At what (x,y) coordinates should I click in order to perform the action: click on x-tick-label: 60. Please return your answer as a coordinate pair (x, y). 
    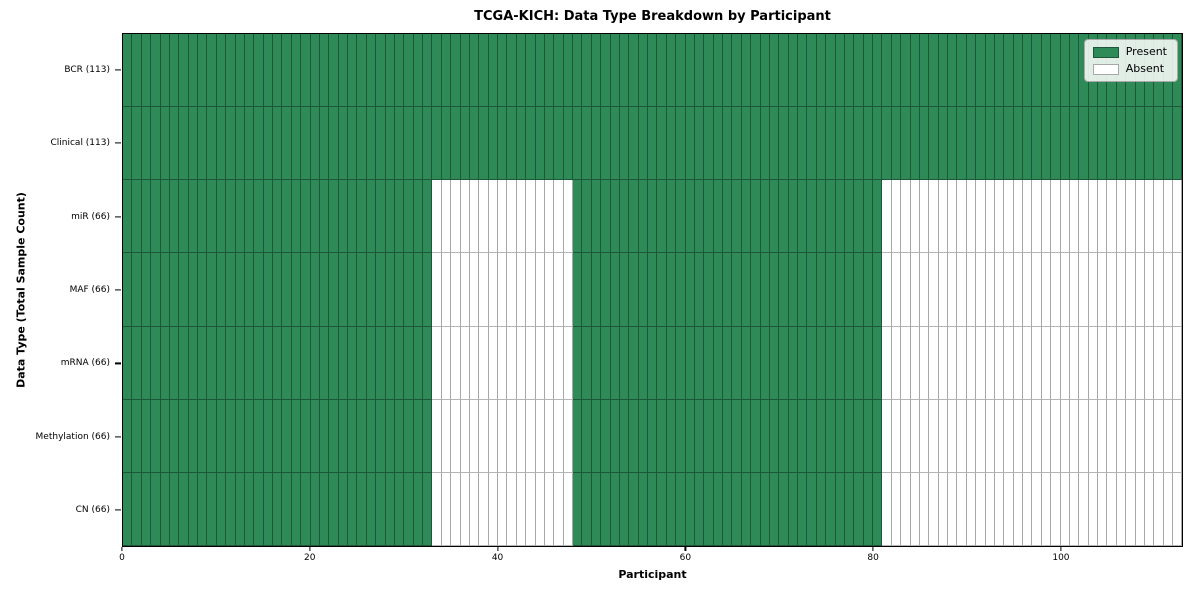
    Looking at the image, I should click on (685, 558).